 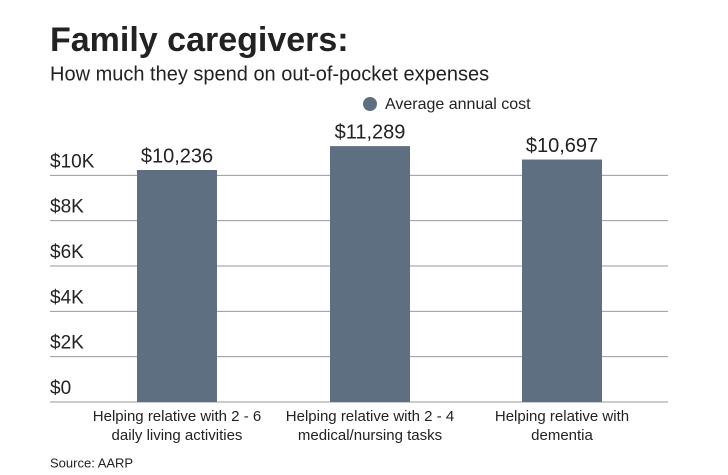 I want to click on value-label: $11,289, so click(x=370, y=132).